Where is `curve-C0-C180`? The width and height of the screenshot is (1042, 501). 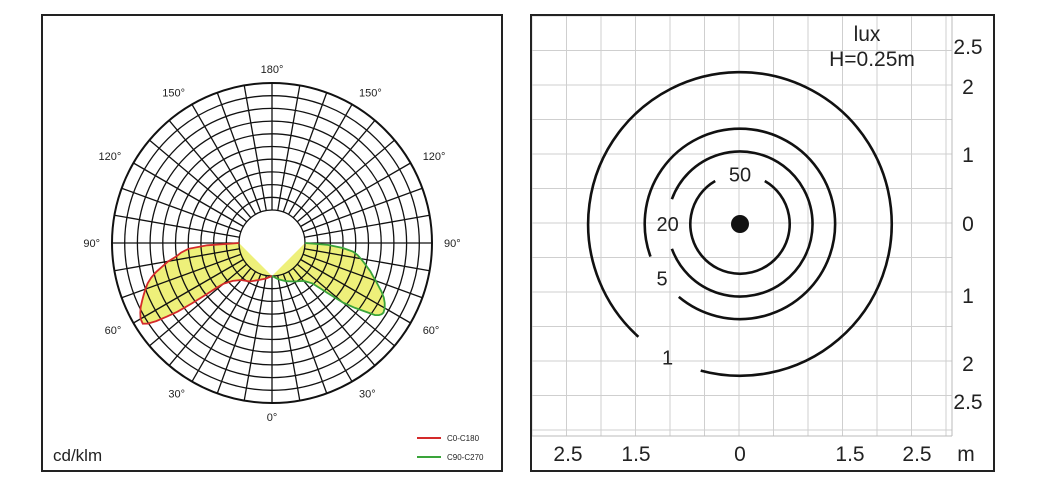 curve-C0-C180 is located at coordinates (206, 283).